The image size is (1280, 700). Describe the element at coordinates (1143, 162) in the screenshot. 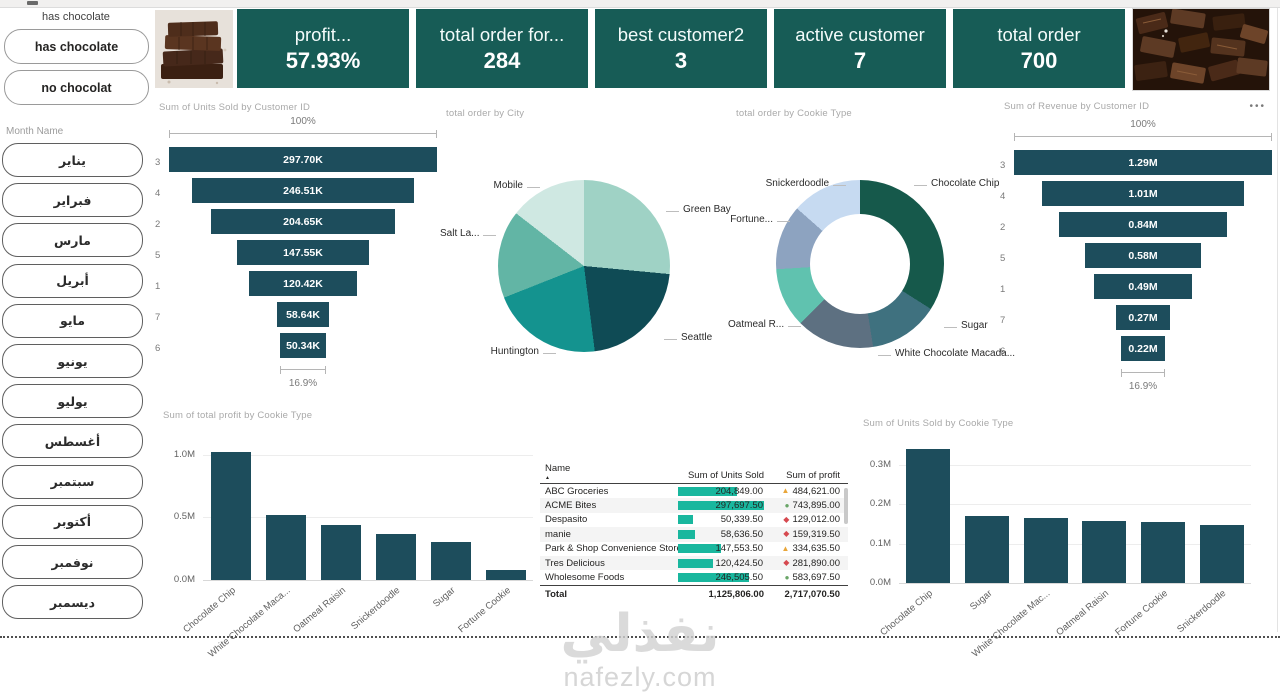

I see `funnel-bar-3: 1.29M` at that location.